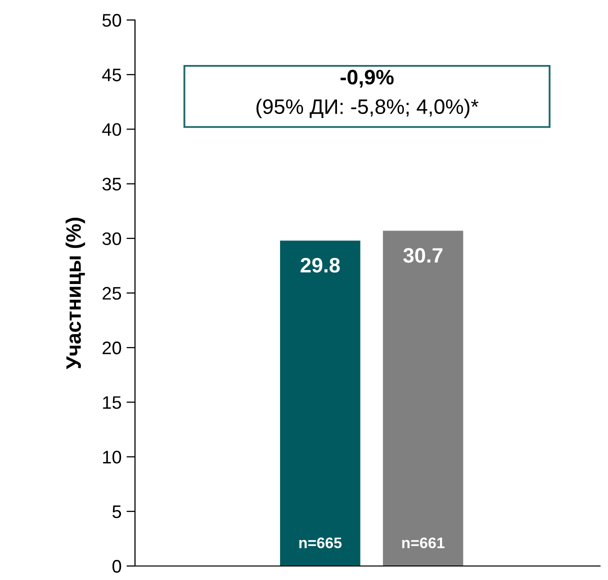  What do you see at coordinates (367, 79) in the screenshot?
I see `annotation: -0,9%` at bounding box center [367, 79].